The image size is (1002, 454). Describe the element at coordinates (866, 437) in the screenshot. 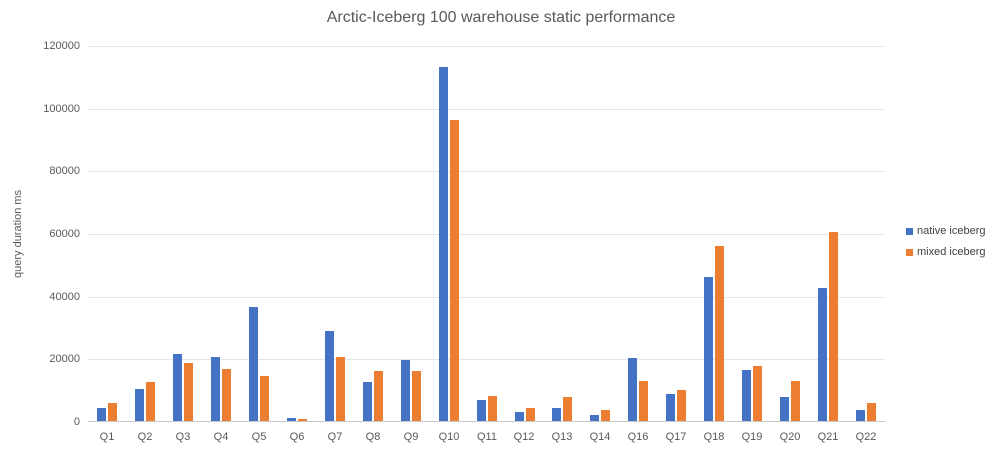

I see `x-tick-label-Q22: Q22` at that location.